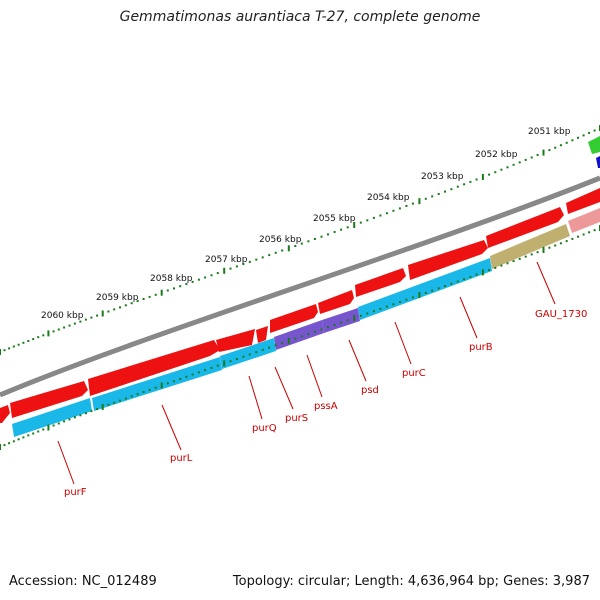 The height and width of the screenshot is (600, 600). I want to click on gene-arrow-other, so click(530, 246).